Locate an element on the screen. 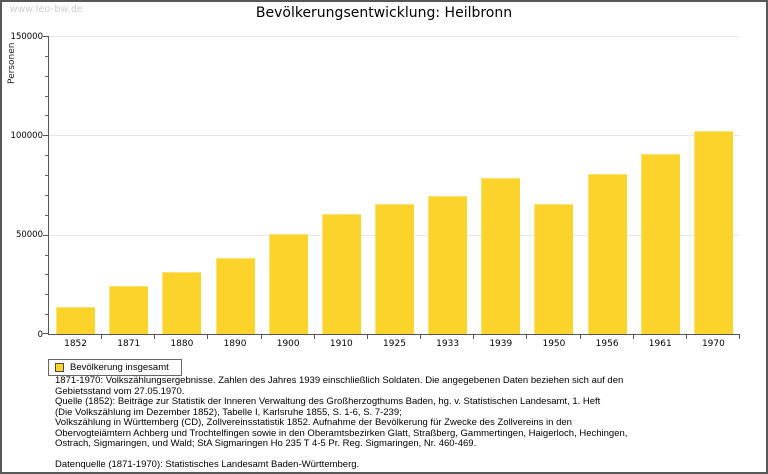  x-axis-tick-label: 1950 is located at coordinates (554, 344).